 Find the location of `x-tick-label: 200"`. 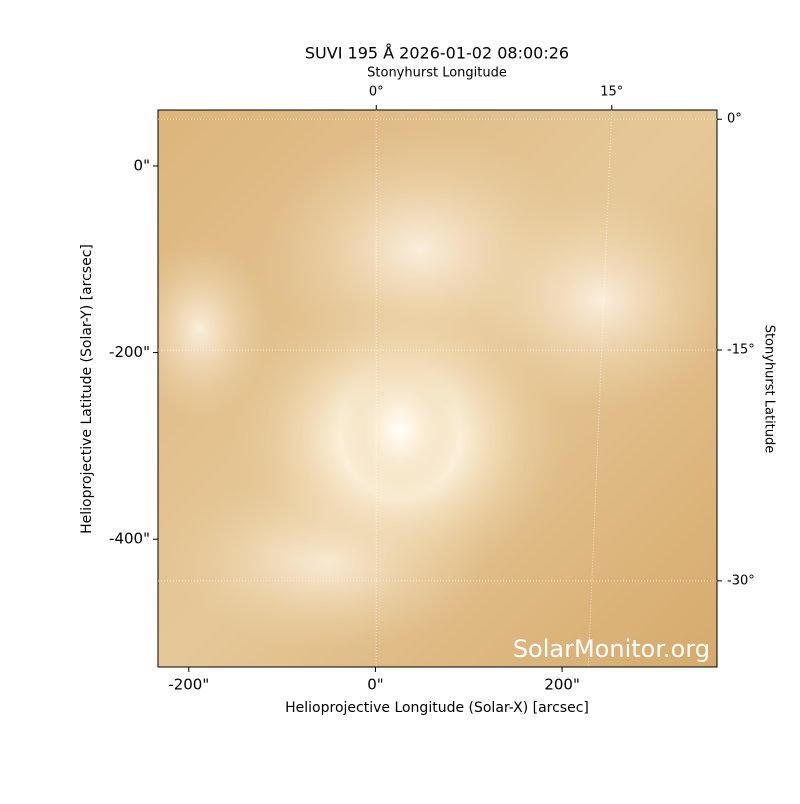

x-tick-label: 200" is located at coordinates (562, 685).